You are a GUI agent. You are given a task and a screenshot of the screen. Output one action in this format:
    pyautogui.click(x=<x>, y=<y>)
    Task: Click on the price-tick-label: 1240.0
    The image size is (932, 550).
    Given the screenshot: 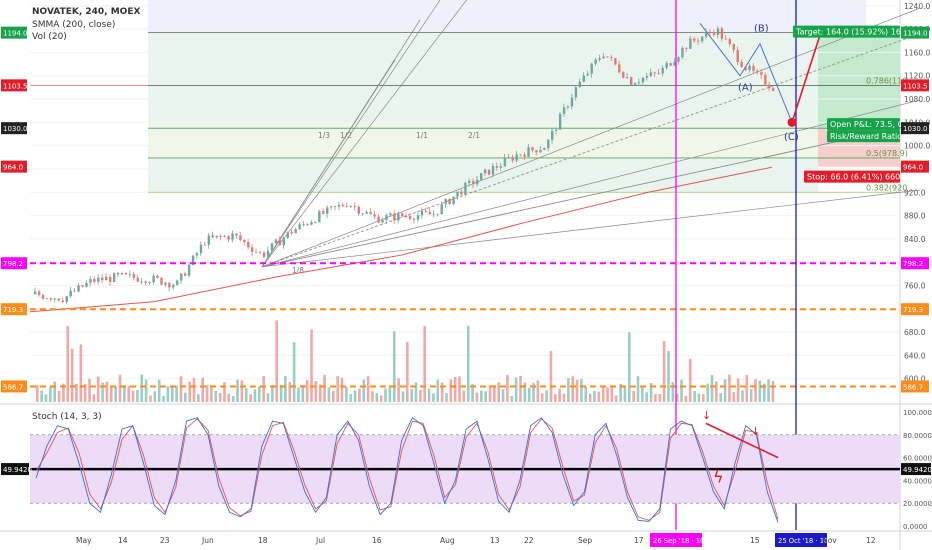 What is the action you would take?
    pyautogui.click(x=917, y=6)
    